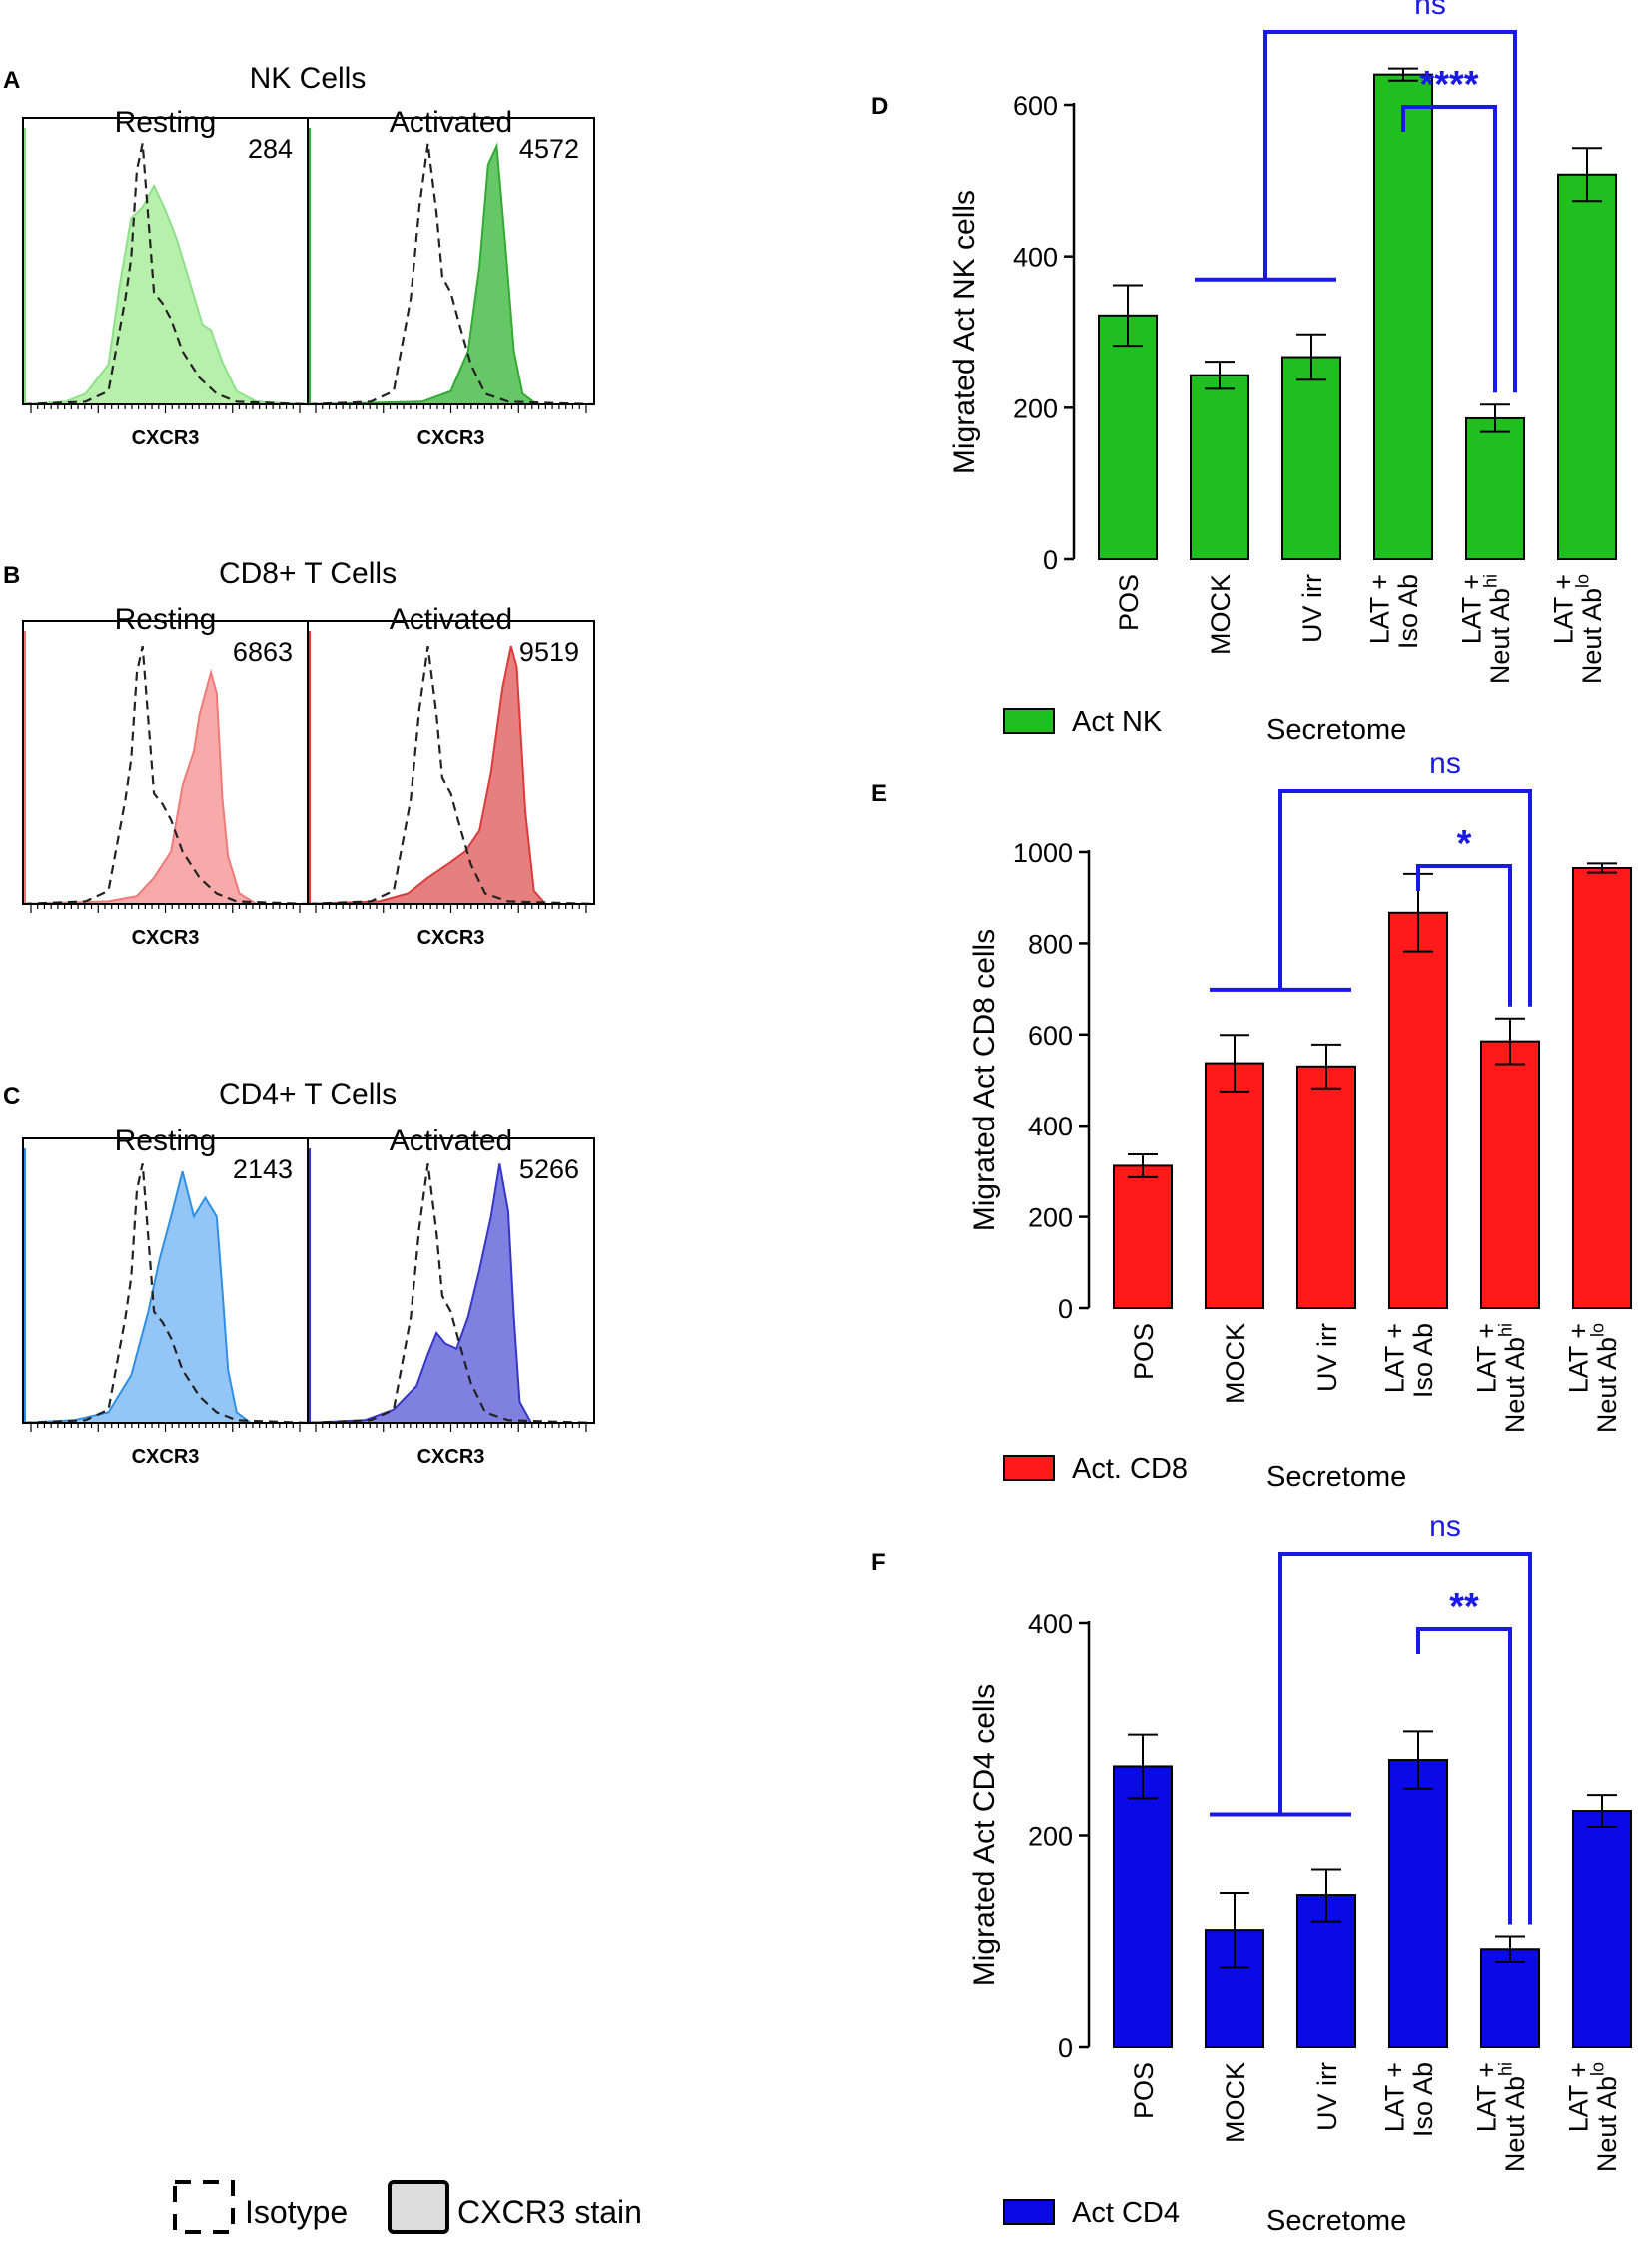 This screenshot has height=2258, width=1652. I want to click on stain-legend-label: CXCR3 stain, so click(549, 2212).